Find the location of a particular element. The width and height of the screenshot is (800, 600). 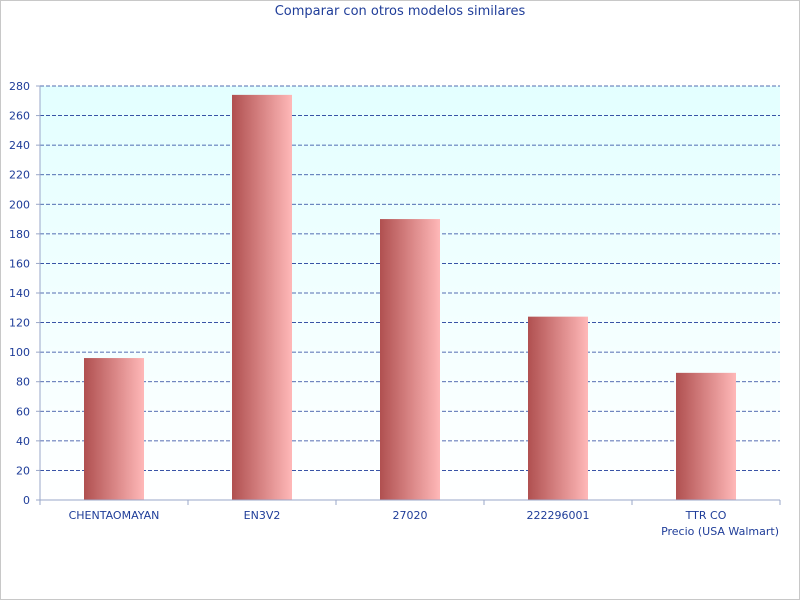

x-axis-title: Precio (USA Walmart) is located at coordinates (720, 531).